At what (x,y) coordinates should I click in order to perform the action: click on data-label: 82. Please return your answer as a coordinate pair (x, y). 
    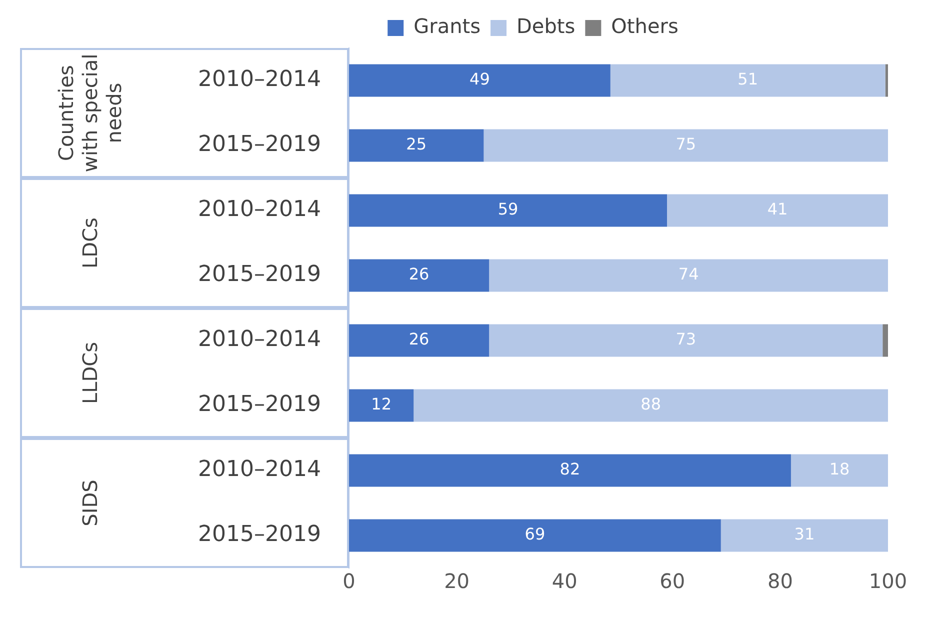
    Looking at the image, I should click on (570, 469).